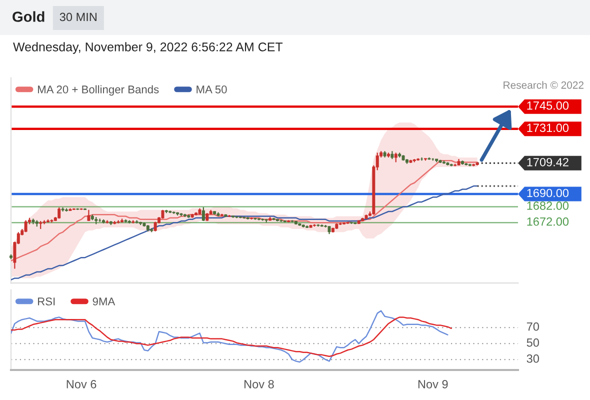 The height and width of the screenshot is (400, 590). What do you see at coordinates (548, 105) in the screenshot?
I see `y-tick-label: 1745.00` at bounding box center [548, 105].